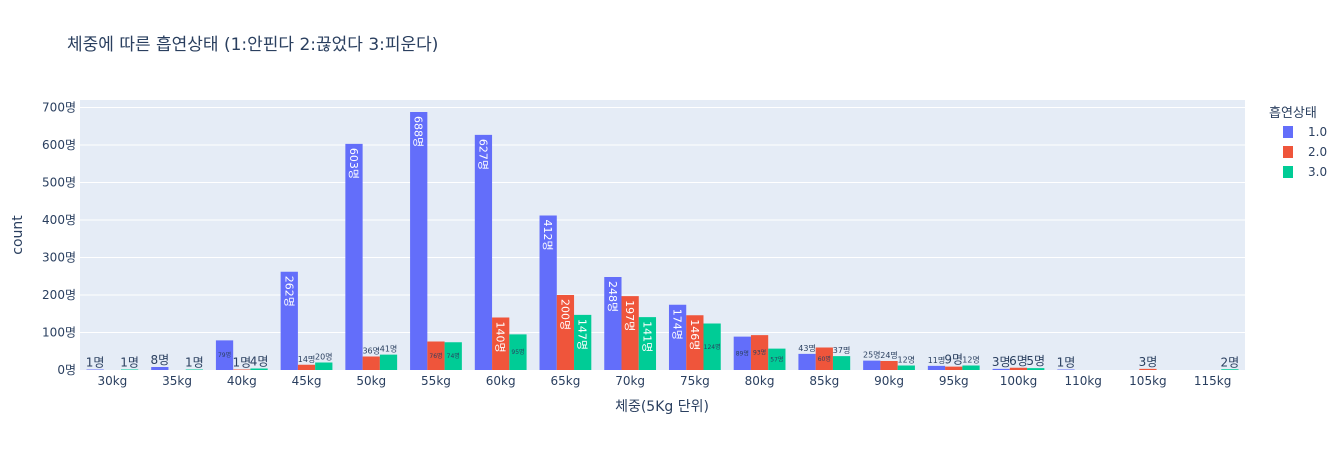 Image resolution: width=1344 pixels, height=450 pixels. What do you see at coordinates (59, 295) in the screenshot?
I see `y-tick-label: 200명` at bounding box center [59, 295].